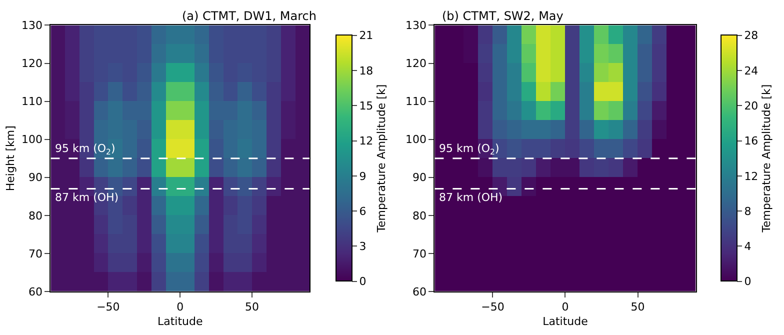  What do you see at coordinates (366, 105) in the screenshot?
I see `color-bar-label: 15` at bounding box center [366, 105].